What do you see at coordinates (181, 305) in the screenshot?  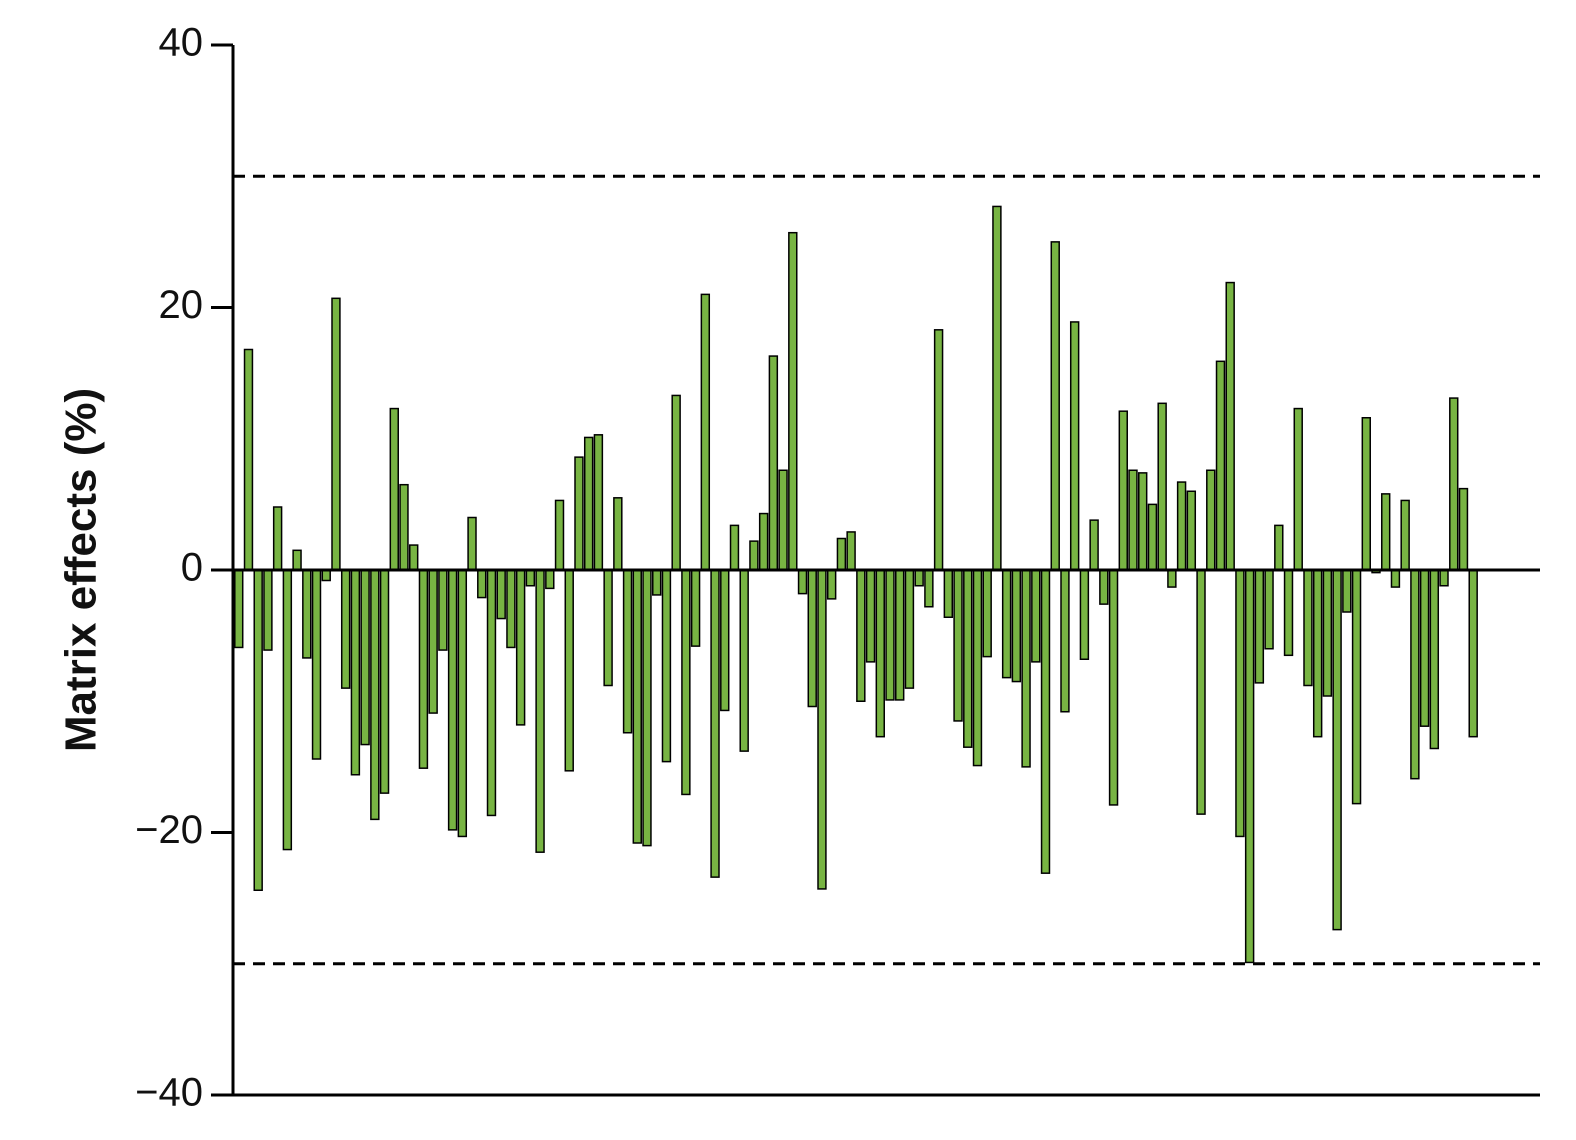 I see `y-tick-label: 20` at bounding box center [181, 305].